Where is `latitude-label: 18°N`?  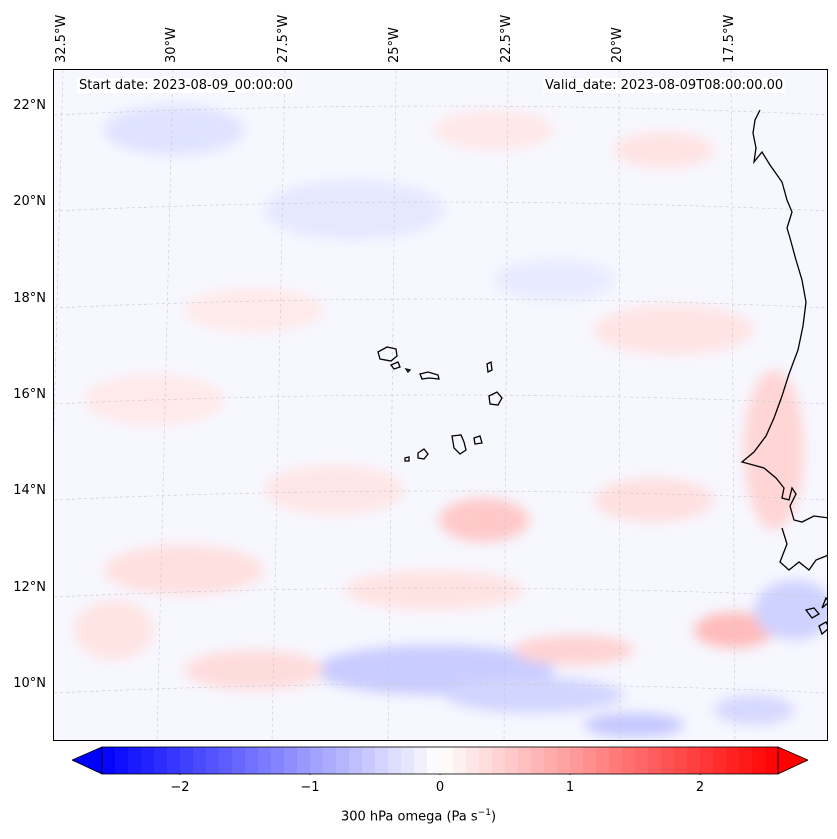 latitude-label: 18°N is located at coordinates (29, 298).